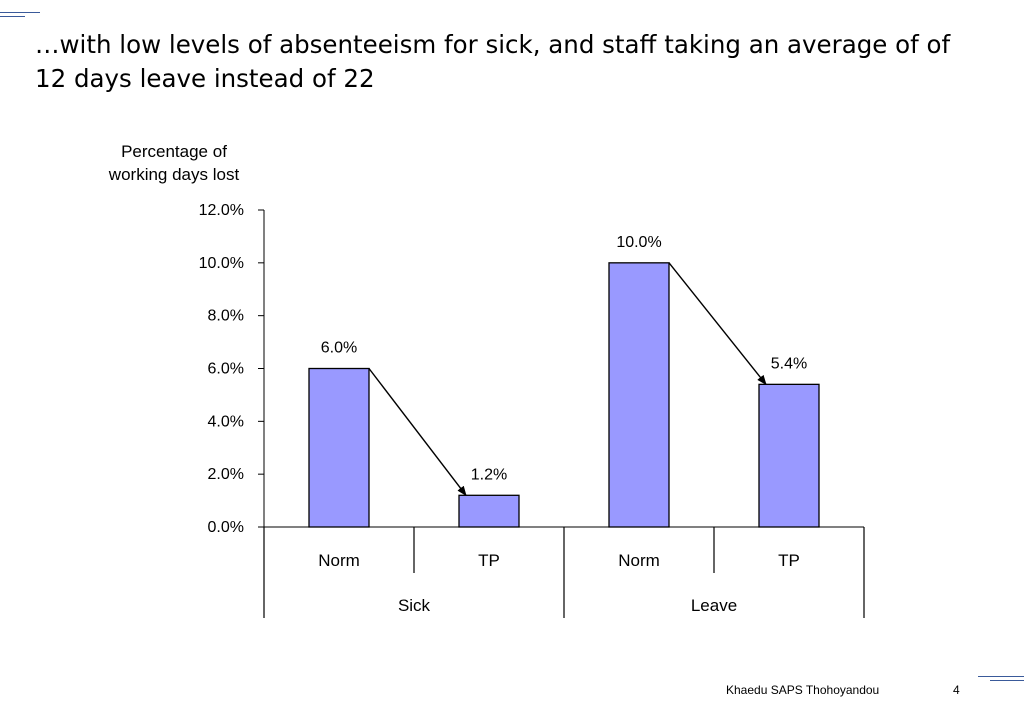 The width and height of the screenshot is (1024, 714). What do you see at coordinates (226, 369) in the screenshot?
I see `y-tick-label: 6.0%` at bounding box center [226, 369].